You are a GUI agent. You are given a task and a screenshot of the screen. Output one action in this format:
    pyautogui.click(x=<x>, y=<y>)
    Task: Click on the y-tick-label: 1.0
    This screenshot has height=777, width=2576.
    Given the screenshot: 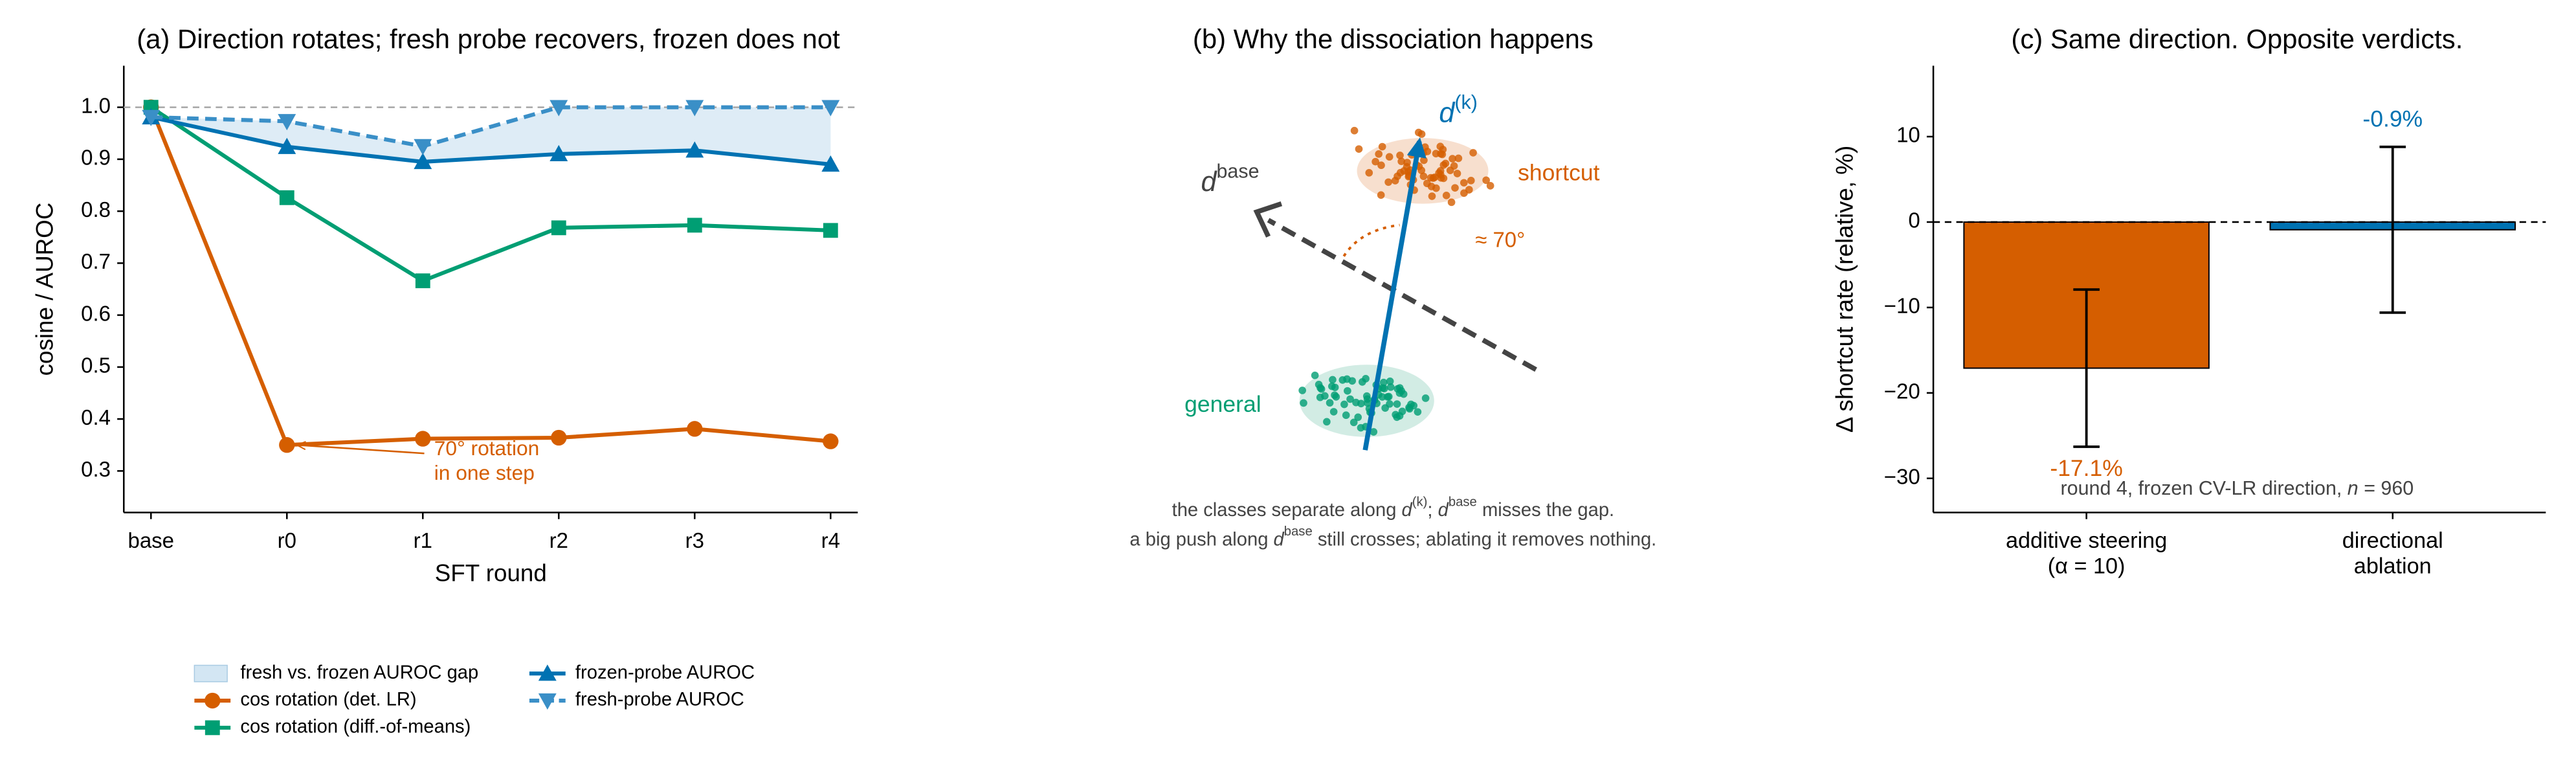 What is the action you would take?
    pyautogui.click(x=96, y=105)
    